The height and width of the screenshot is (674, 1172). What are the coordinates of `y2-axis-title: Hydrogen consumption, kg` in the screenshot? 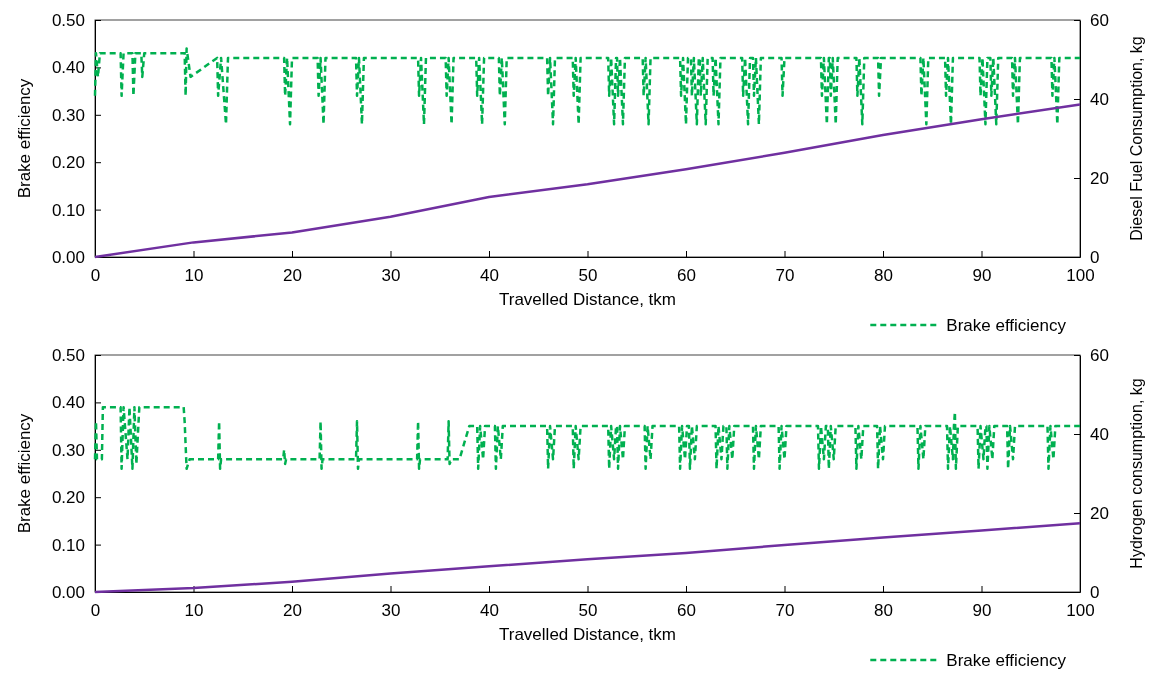 It's located at (1136, 473).